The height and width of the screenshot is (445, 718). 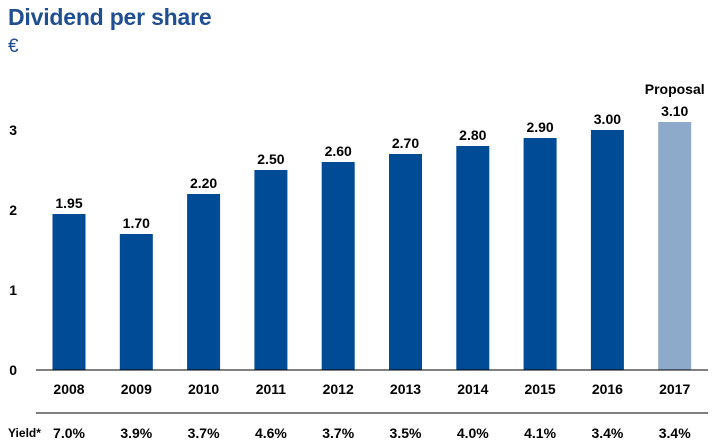 What do you see at coordinates (675, 89) in the screenshot?
I see `proposal-annotation: Proposal` at bounding box center [675, 89].